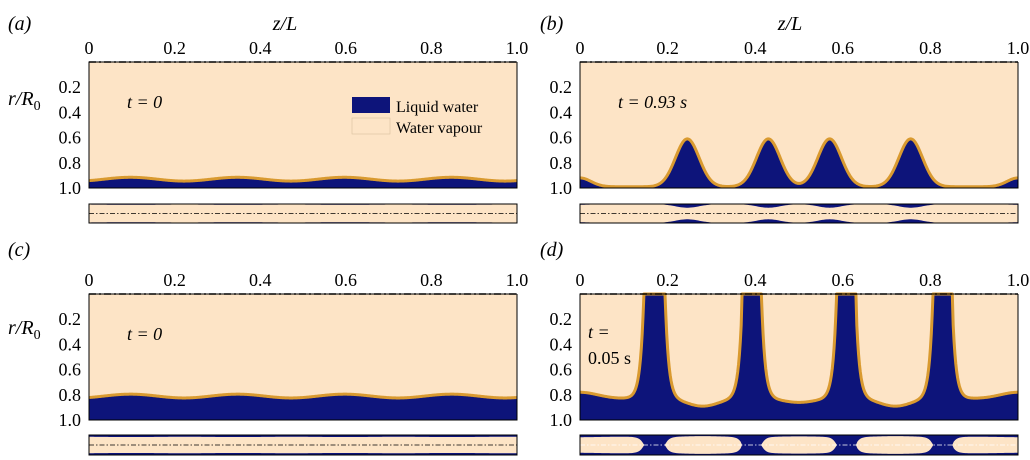  Describe the element at coordinates (284, 24) in the screenshot. I see `x-axis-label-a: z/L` at that location.